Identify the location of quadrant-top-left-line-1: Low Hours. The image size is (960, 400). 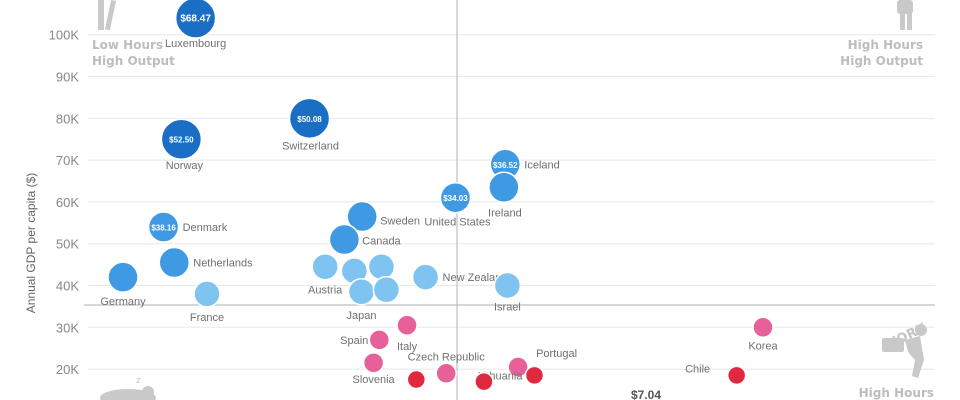
(127, 45).